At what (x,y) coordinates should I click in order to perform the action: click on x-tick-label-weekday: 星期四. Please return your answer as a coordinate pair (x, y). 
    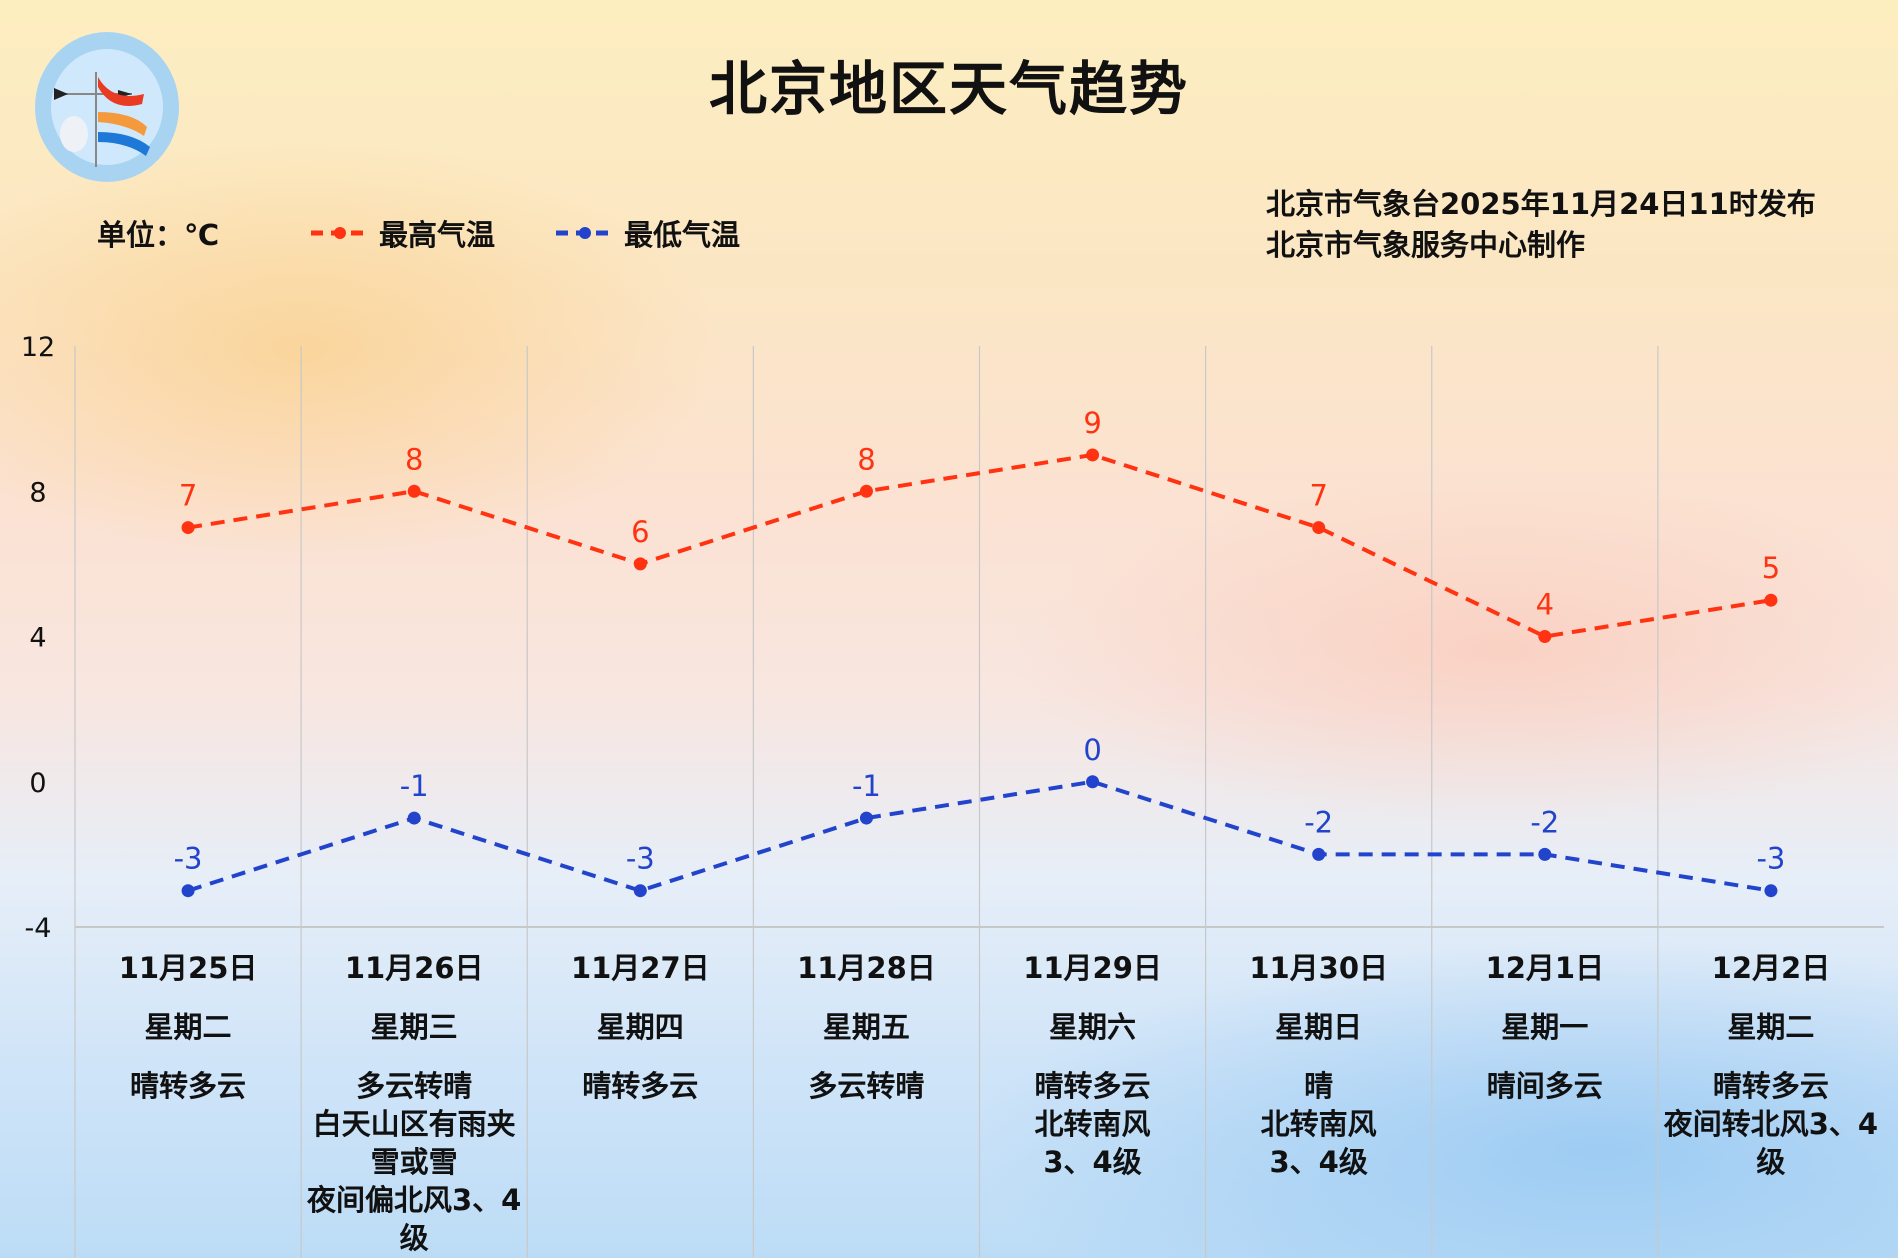
    Looking at the image, I should click on (640, 1027).